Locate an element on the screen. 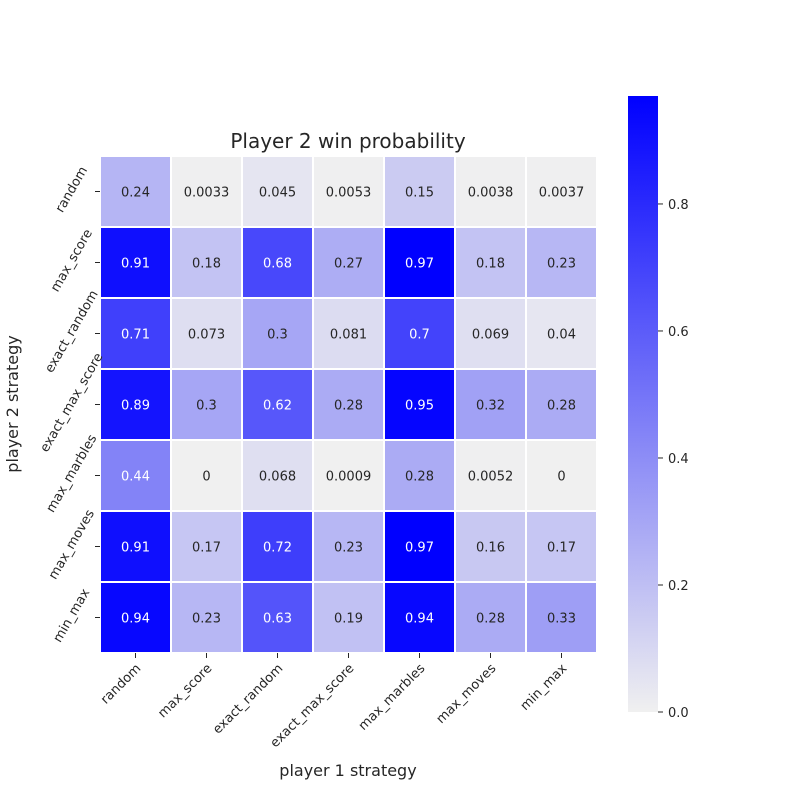  chart-title: Player 2 win probability is located at coordinates (347, 141).